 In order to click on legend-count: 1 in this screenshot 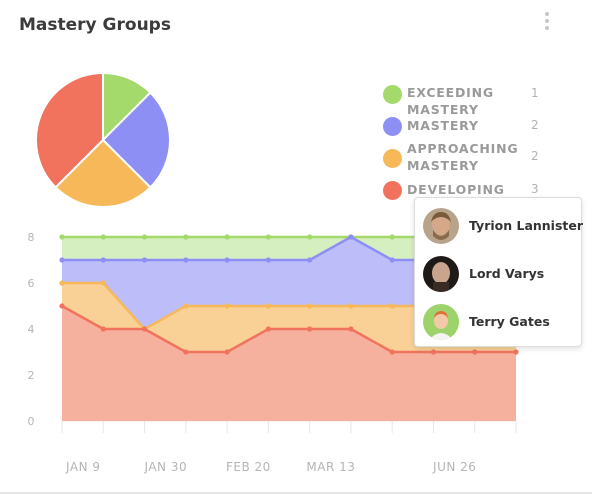, I will do `click(535, 93)`.